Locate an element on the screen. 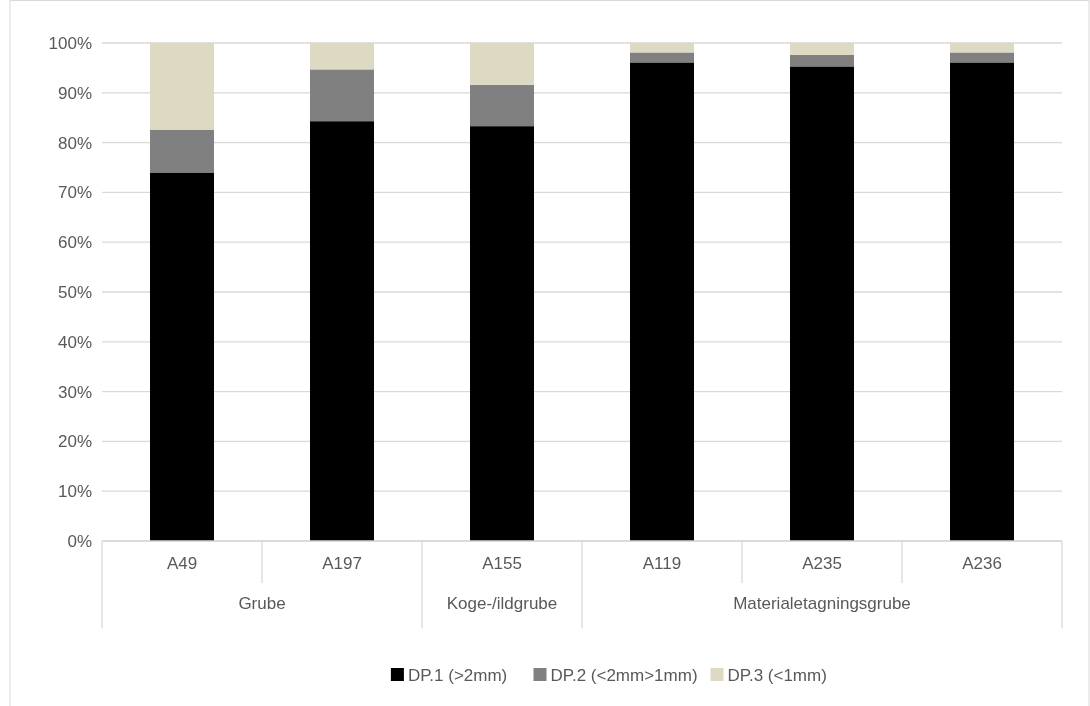 The width and height of the screenshot is (1090, 706). y-tick-label: 20% is located at coordinates (74, 442).